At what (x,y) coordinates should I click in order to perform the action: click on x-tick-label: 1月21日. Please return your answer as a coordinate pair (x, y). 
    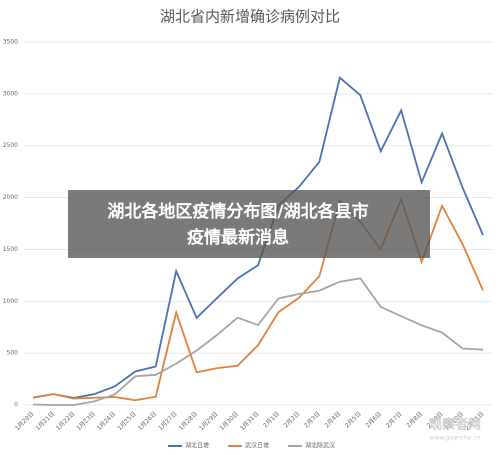
    Looking at the image, I should click on (45, 422).